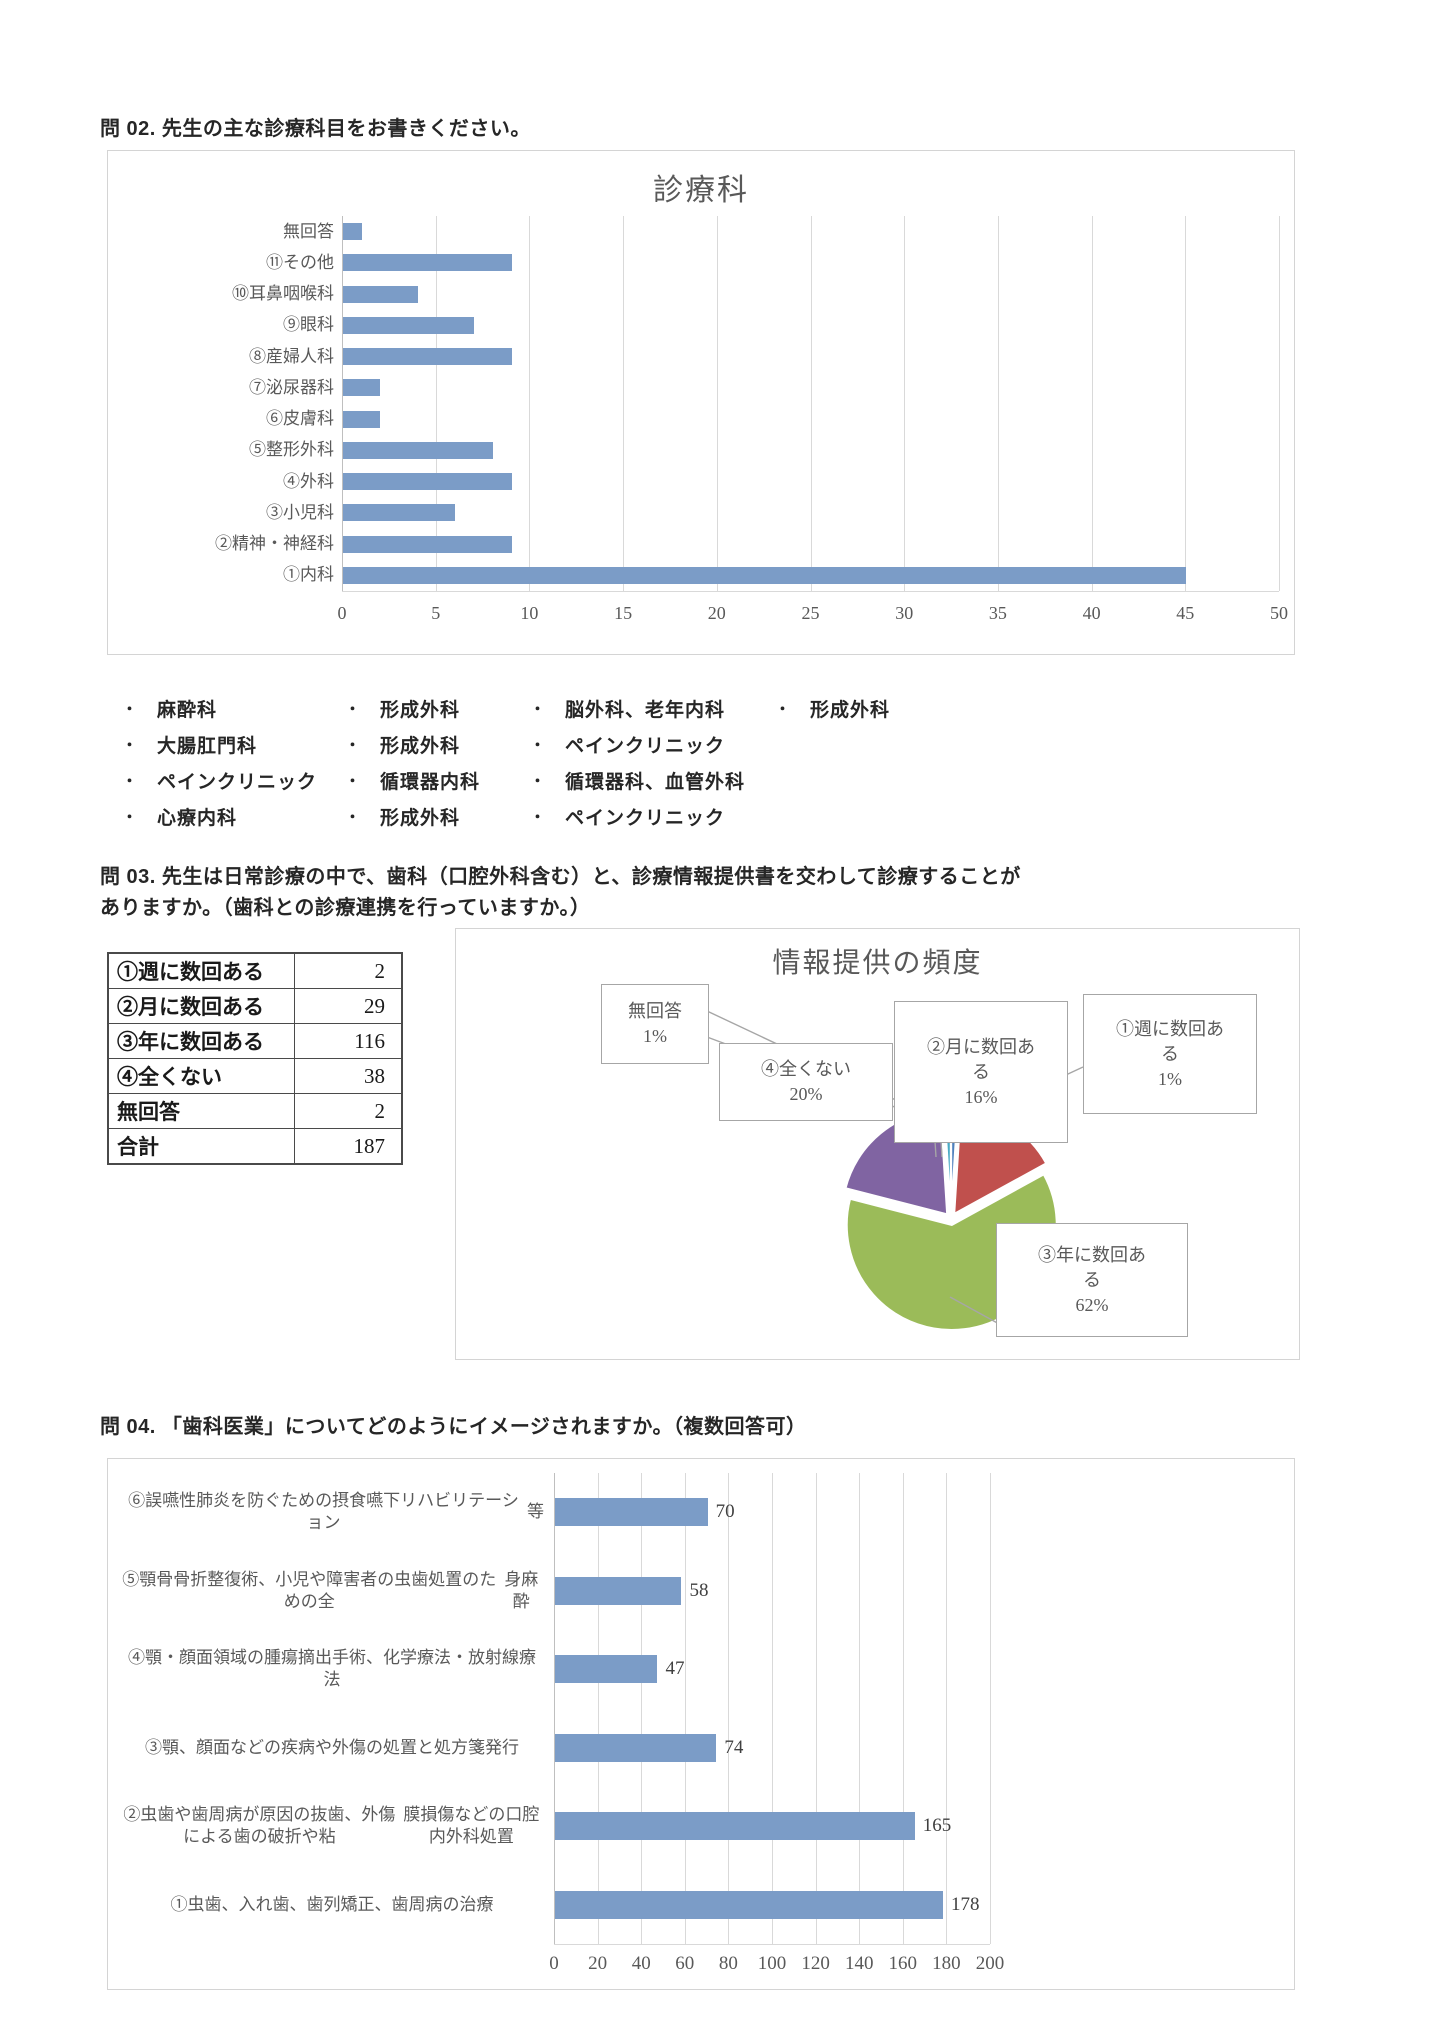 This screenshot has width=1440, height=2036. Describe the element at coordinates (369, 1145) in the screenshot. I see `table-cell-value: 187` at that location.